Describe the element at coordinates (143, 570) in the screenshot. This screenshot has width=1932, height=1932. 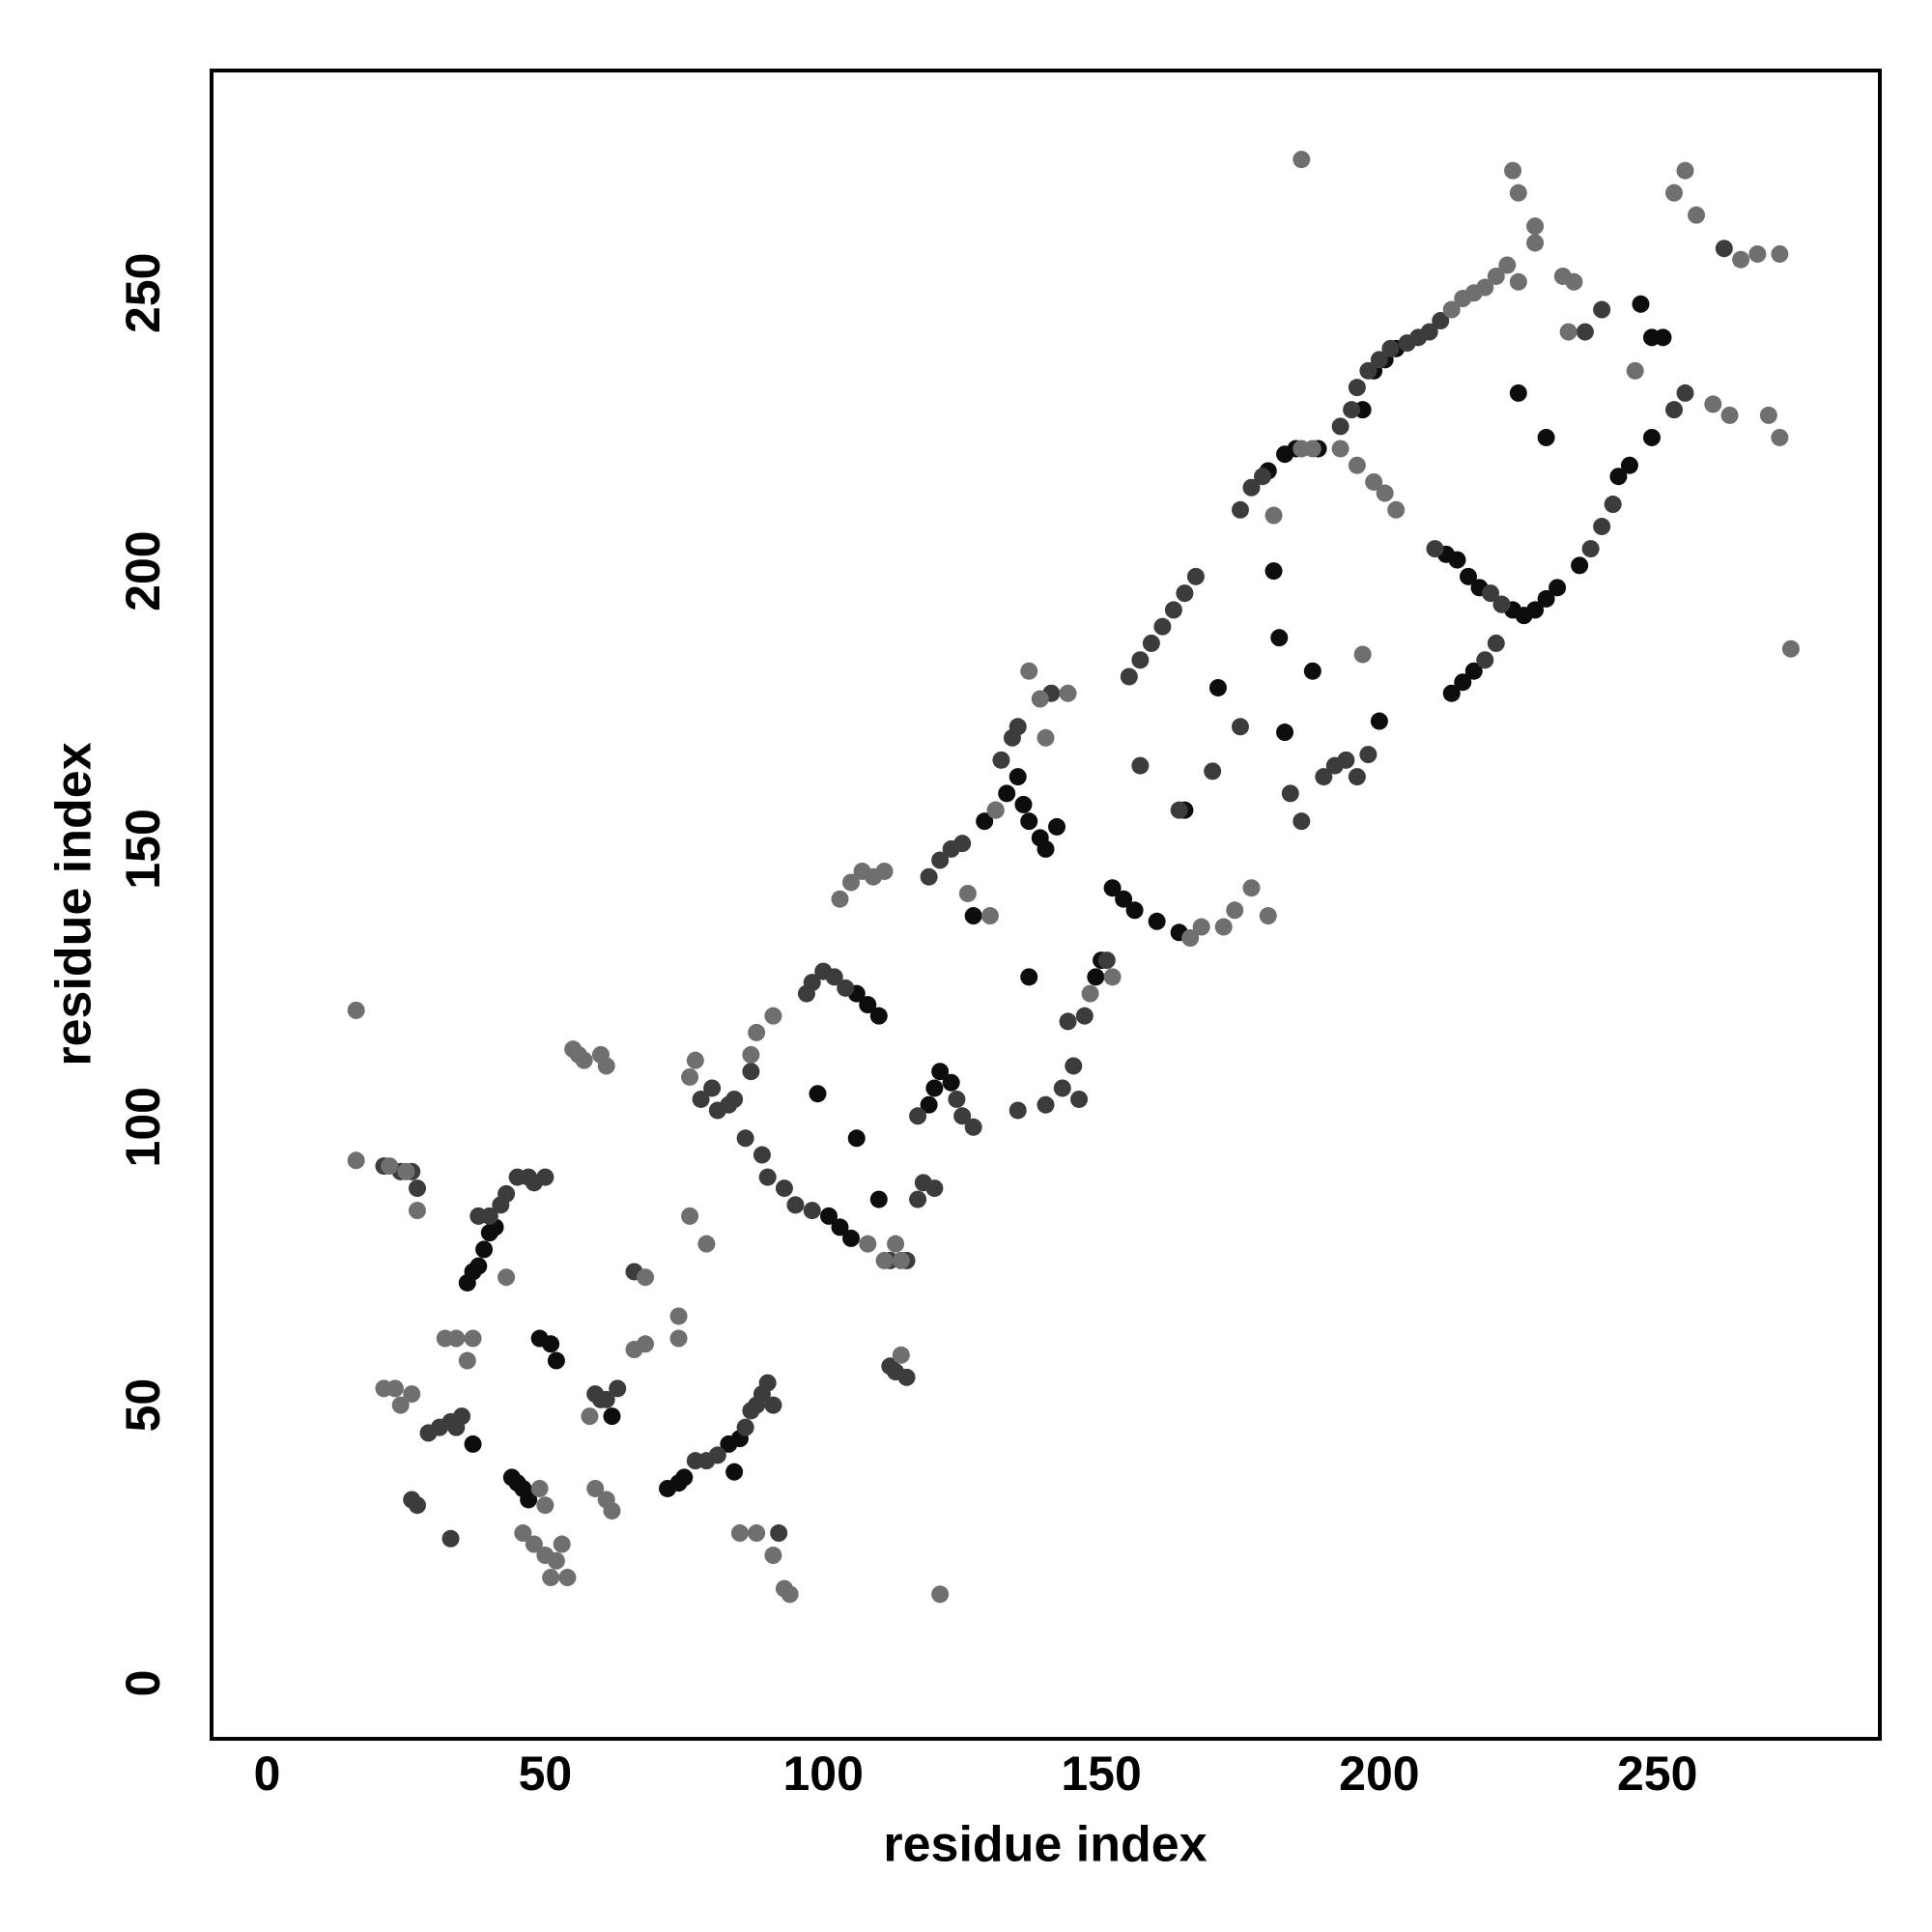
I see `y-tick-label: 200` at that location.